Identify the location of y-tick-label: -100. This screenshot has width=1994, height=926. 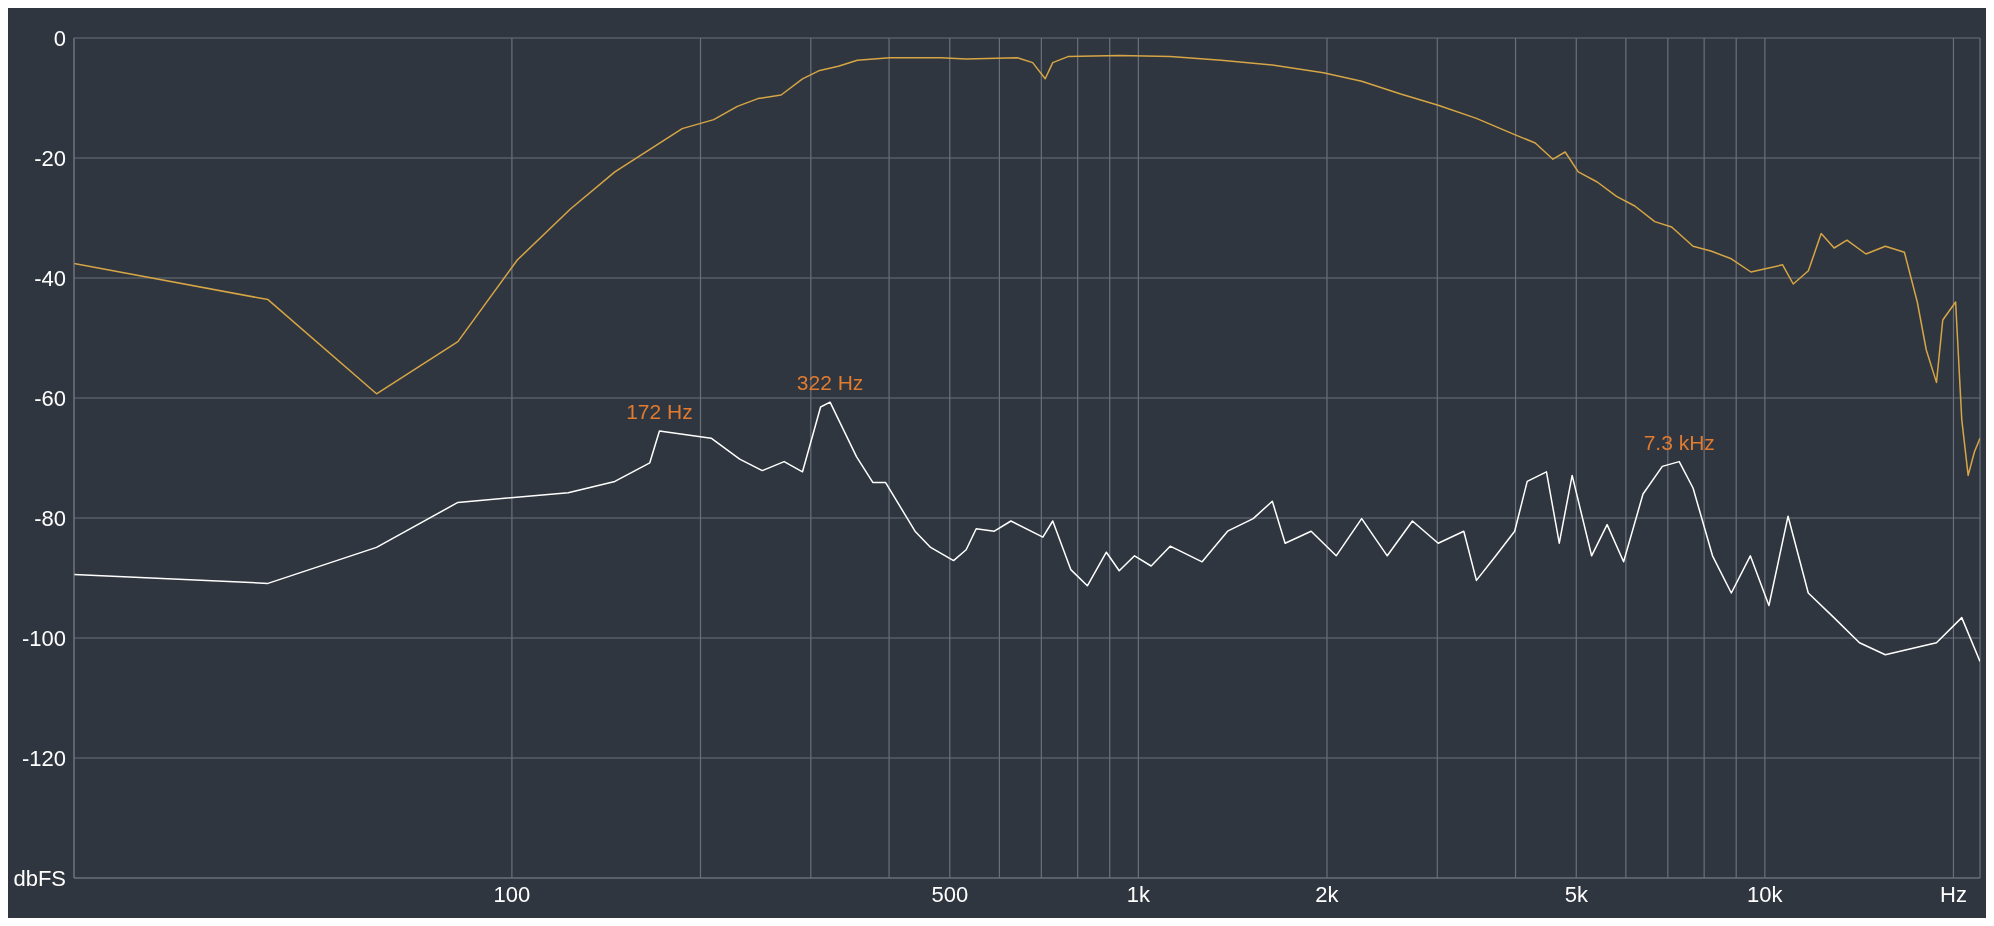
(43, 638).